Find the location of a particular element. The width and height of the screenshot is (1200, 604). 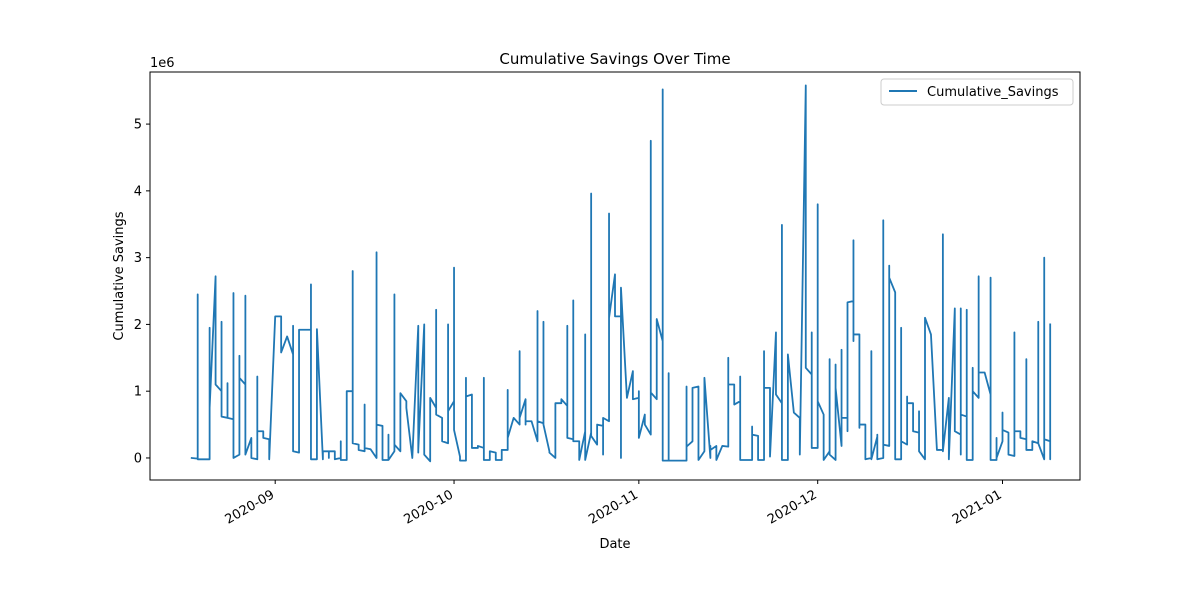

legend-box is located at coordinates (977, 92).